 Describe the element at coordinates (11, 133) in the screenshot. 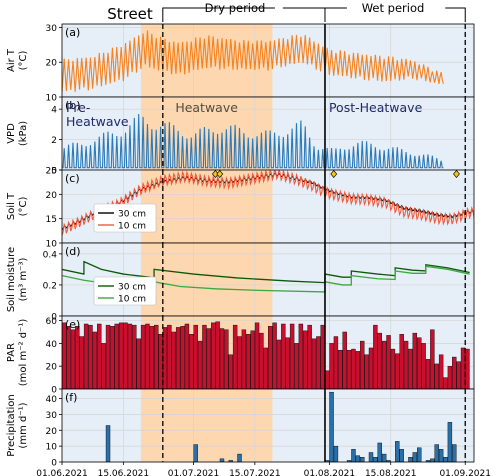

I see `y-axis-label: VPD` at that location.